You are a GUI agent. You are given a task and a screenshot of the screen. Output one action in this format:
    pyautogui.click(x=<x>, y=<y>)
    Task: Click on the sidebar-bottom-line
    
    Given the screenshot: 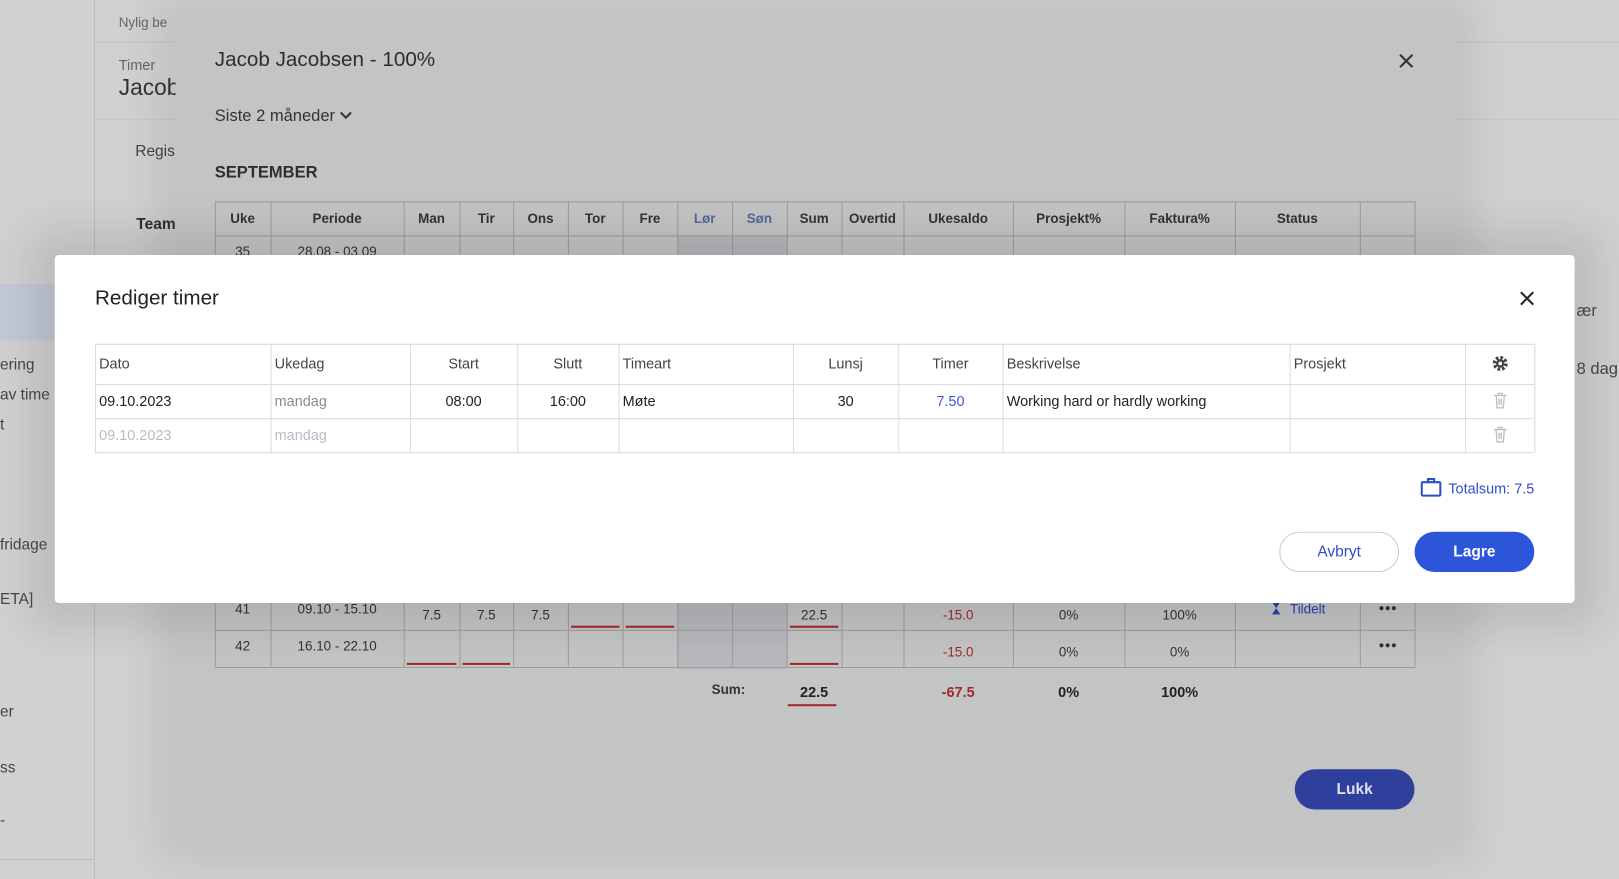 What is the action you would take?
    pyautogui.click(x=47, y=860)
    